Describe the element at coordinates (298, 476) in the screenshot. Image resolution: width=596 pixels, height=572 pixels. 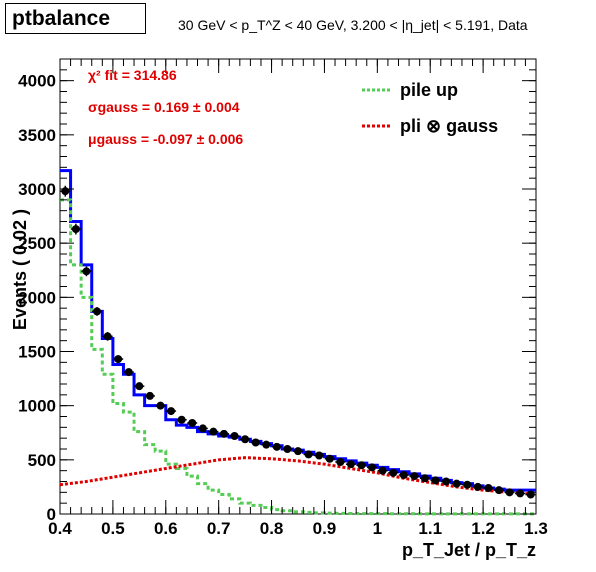
I see `series-gauss-curve` at that location.